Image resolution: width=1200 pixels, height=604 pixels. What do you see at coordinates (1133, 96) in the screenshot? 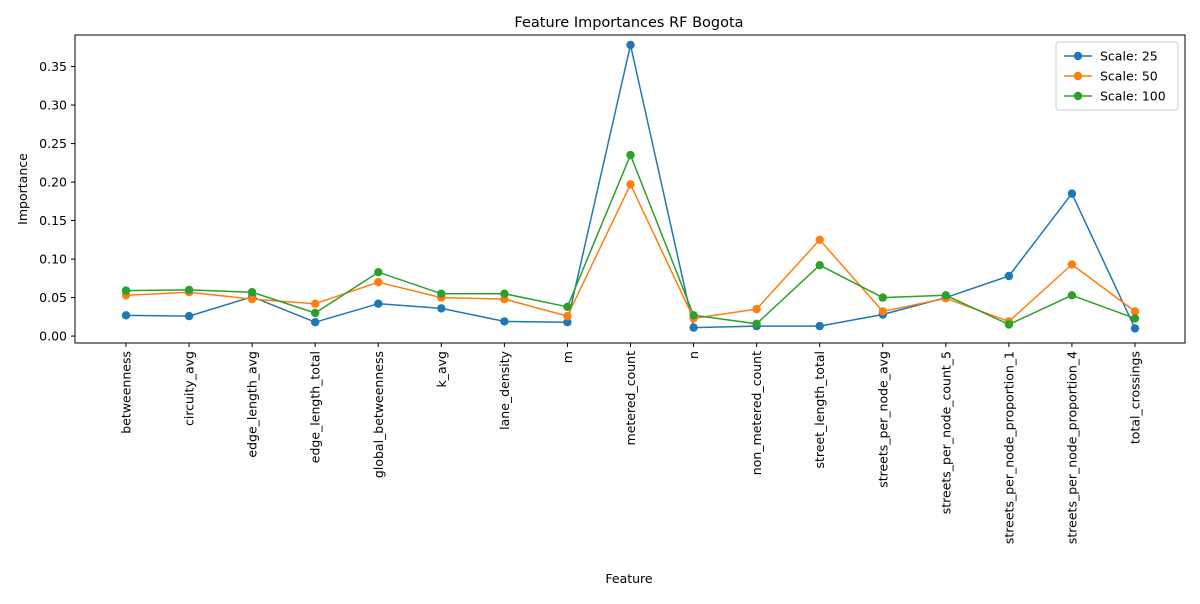
I see `legend-label: Scale: 100` at bounding box center [1133, 96].